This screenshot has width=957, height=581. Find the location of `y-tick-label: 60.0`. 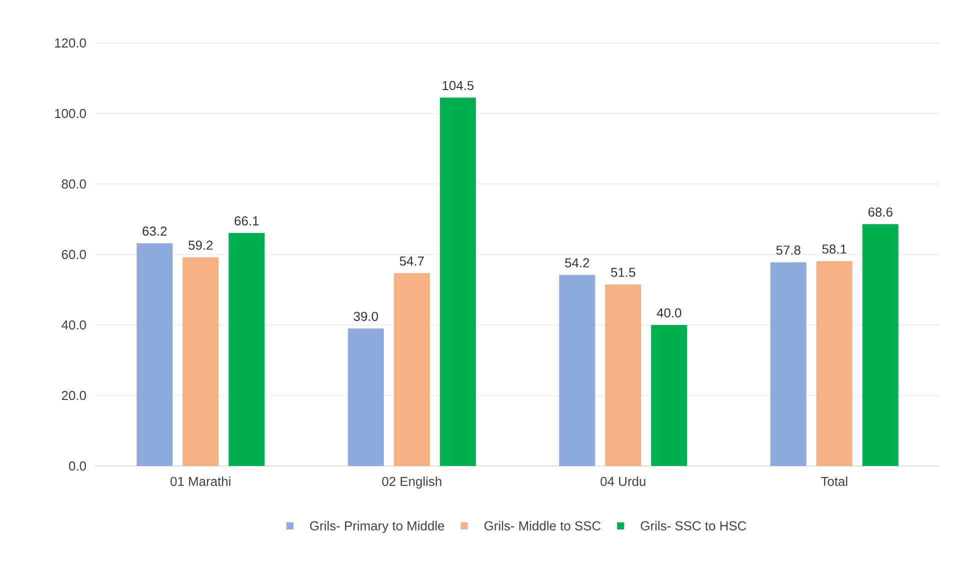

y-tick-label: 60.0 is located at coordinates (74, 255).